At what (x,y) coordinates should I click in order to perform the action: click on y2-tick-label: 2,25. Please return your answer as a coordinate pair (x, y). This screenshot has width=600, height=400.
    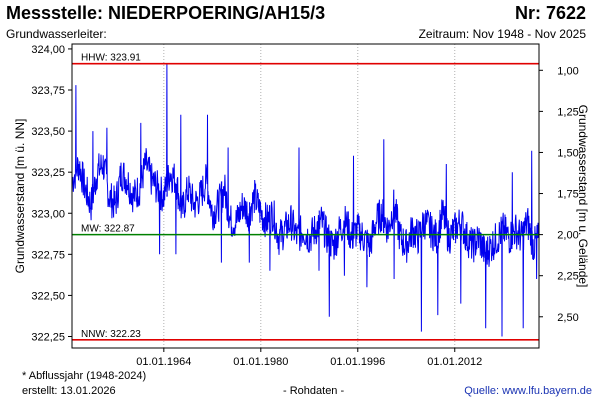
    Looking at the image, I should click on (567, 277).